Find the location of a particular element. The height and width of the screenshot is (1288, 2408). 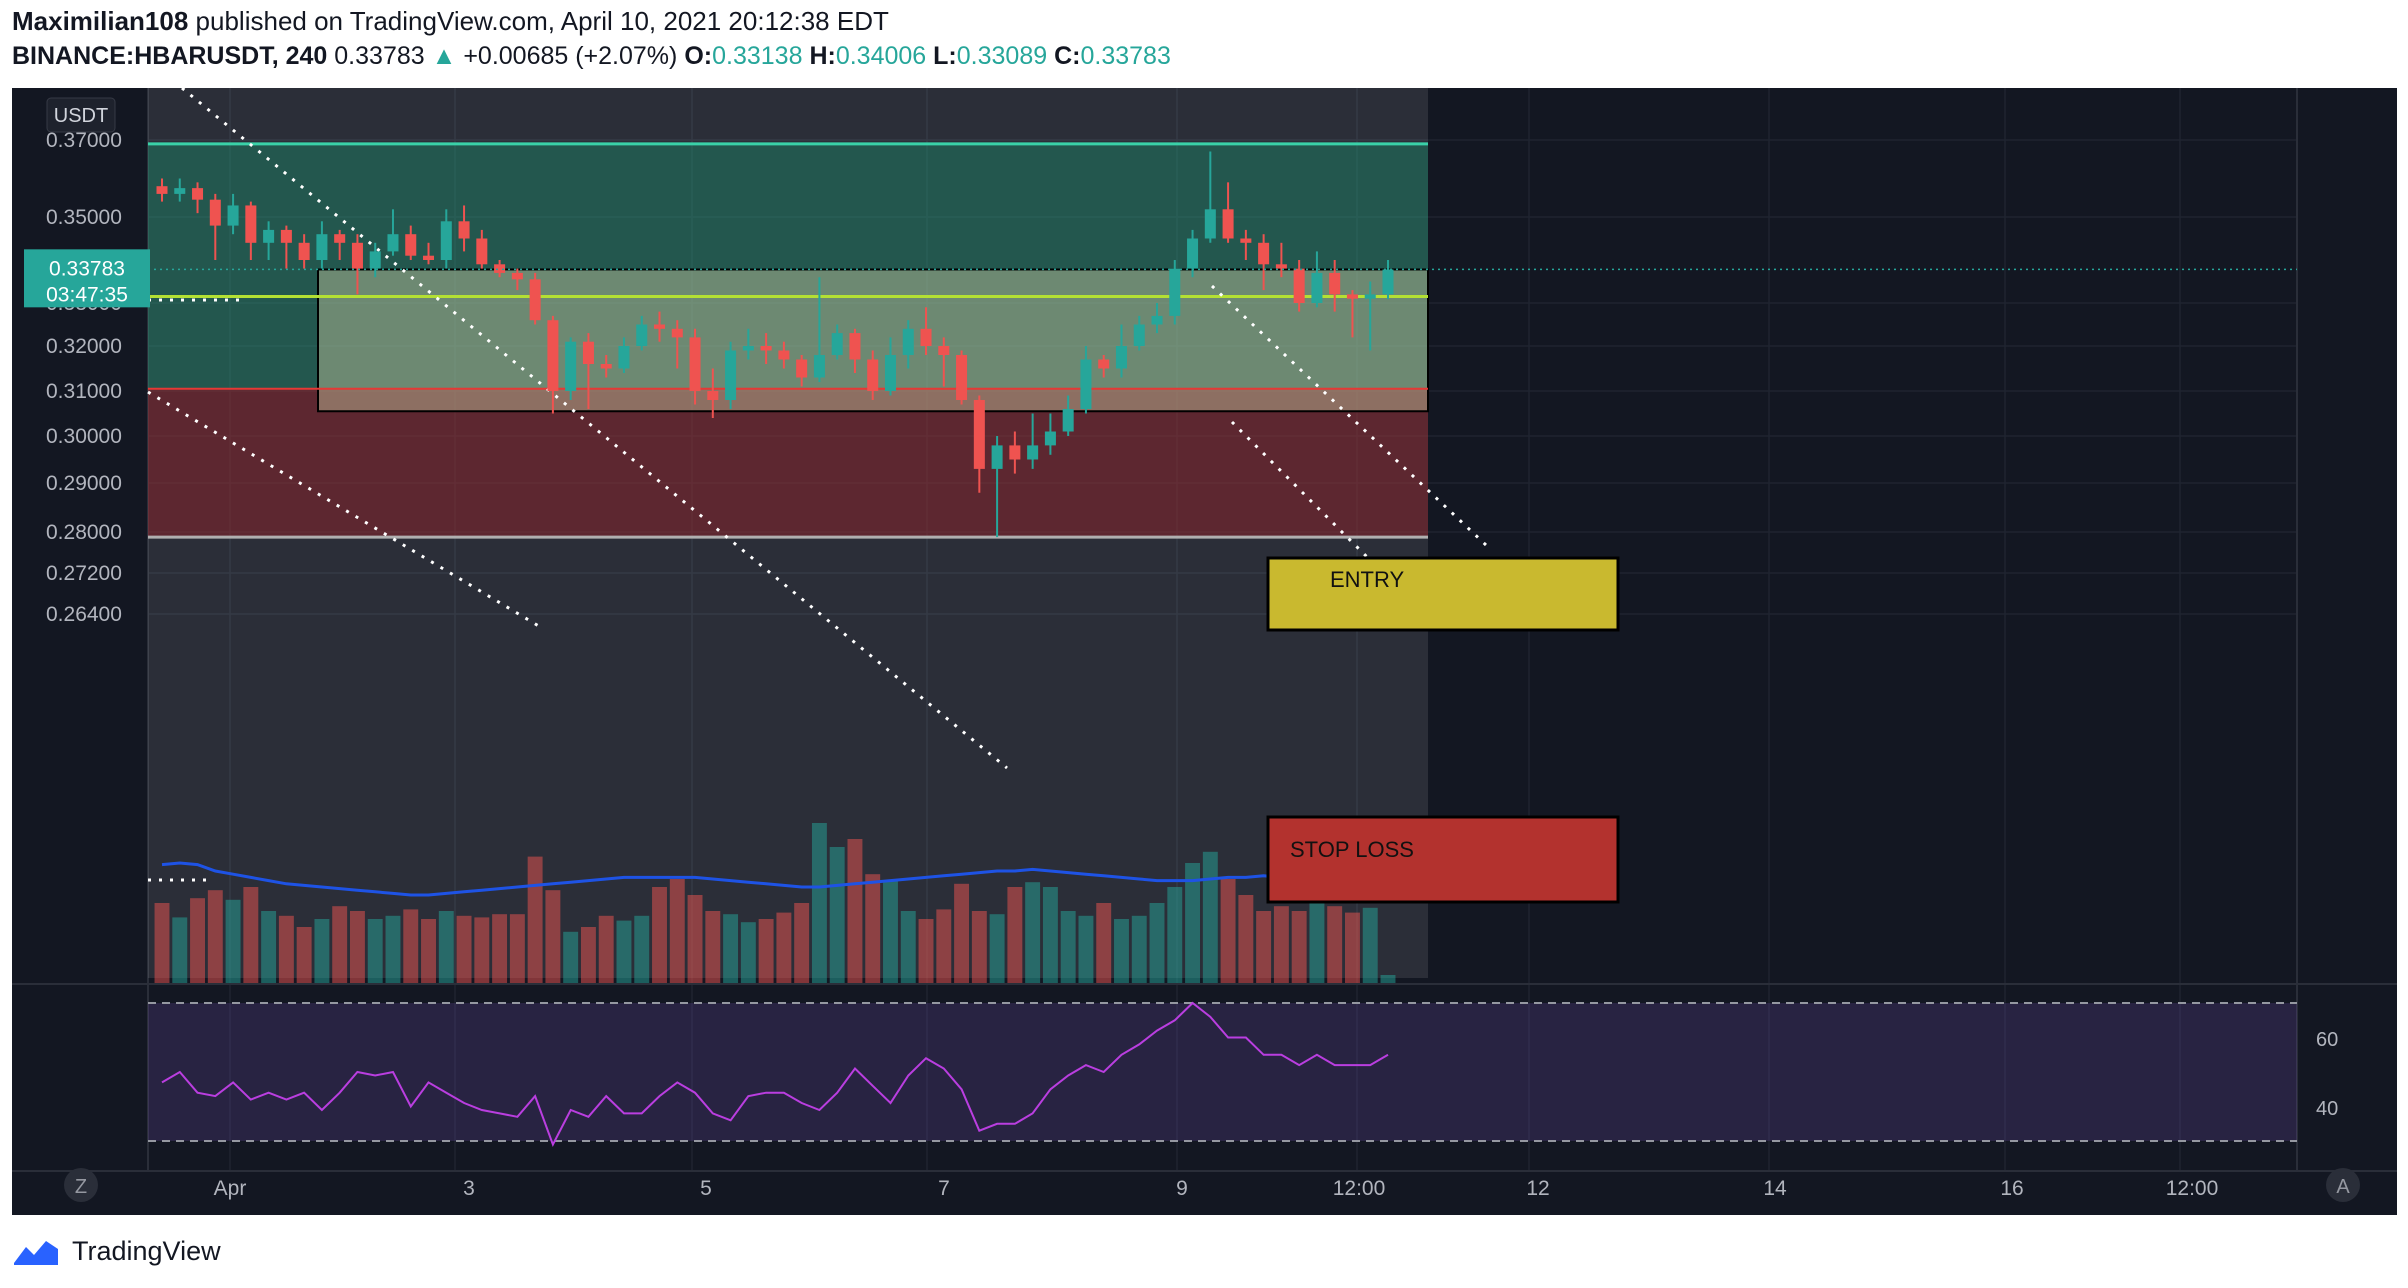

rsi-tick-60: 60 is located at coordinates (2327, 1040).